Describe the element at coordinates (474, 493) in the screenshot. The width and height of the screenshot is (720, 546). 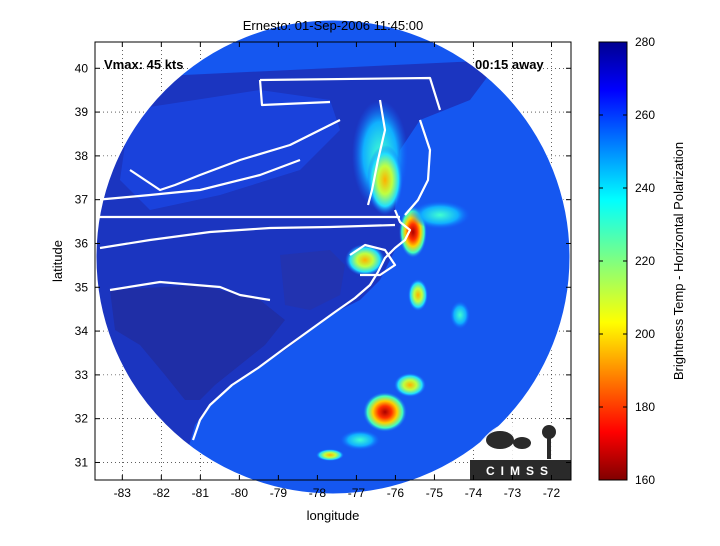
I see `x-tick-label: -74` at that location.